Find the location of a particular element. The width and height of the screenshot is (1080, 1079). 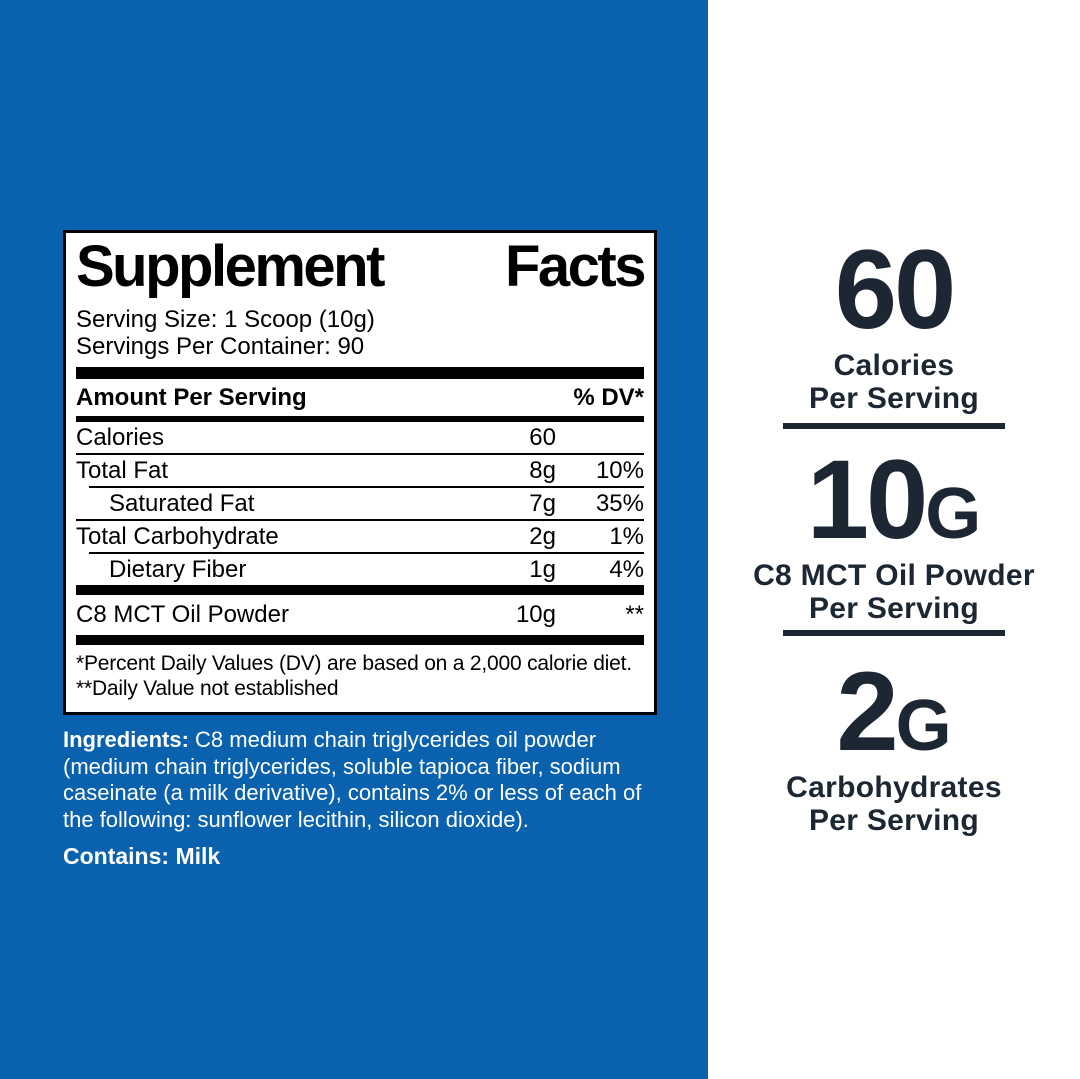

title-word-supplement: Supplement is located at coordinates (230, 266).